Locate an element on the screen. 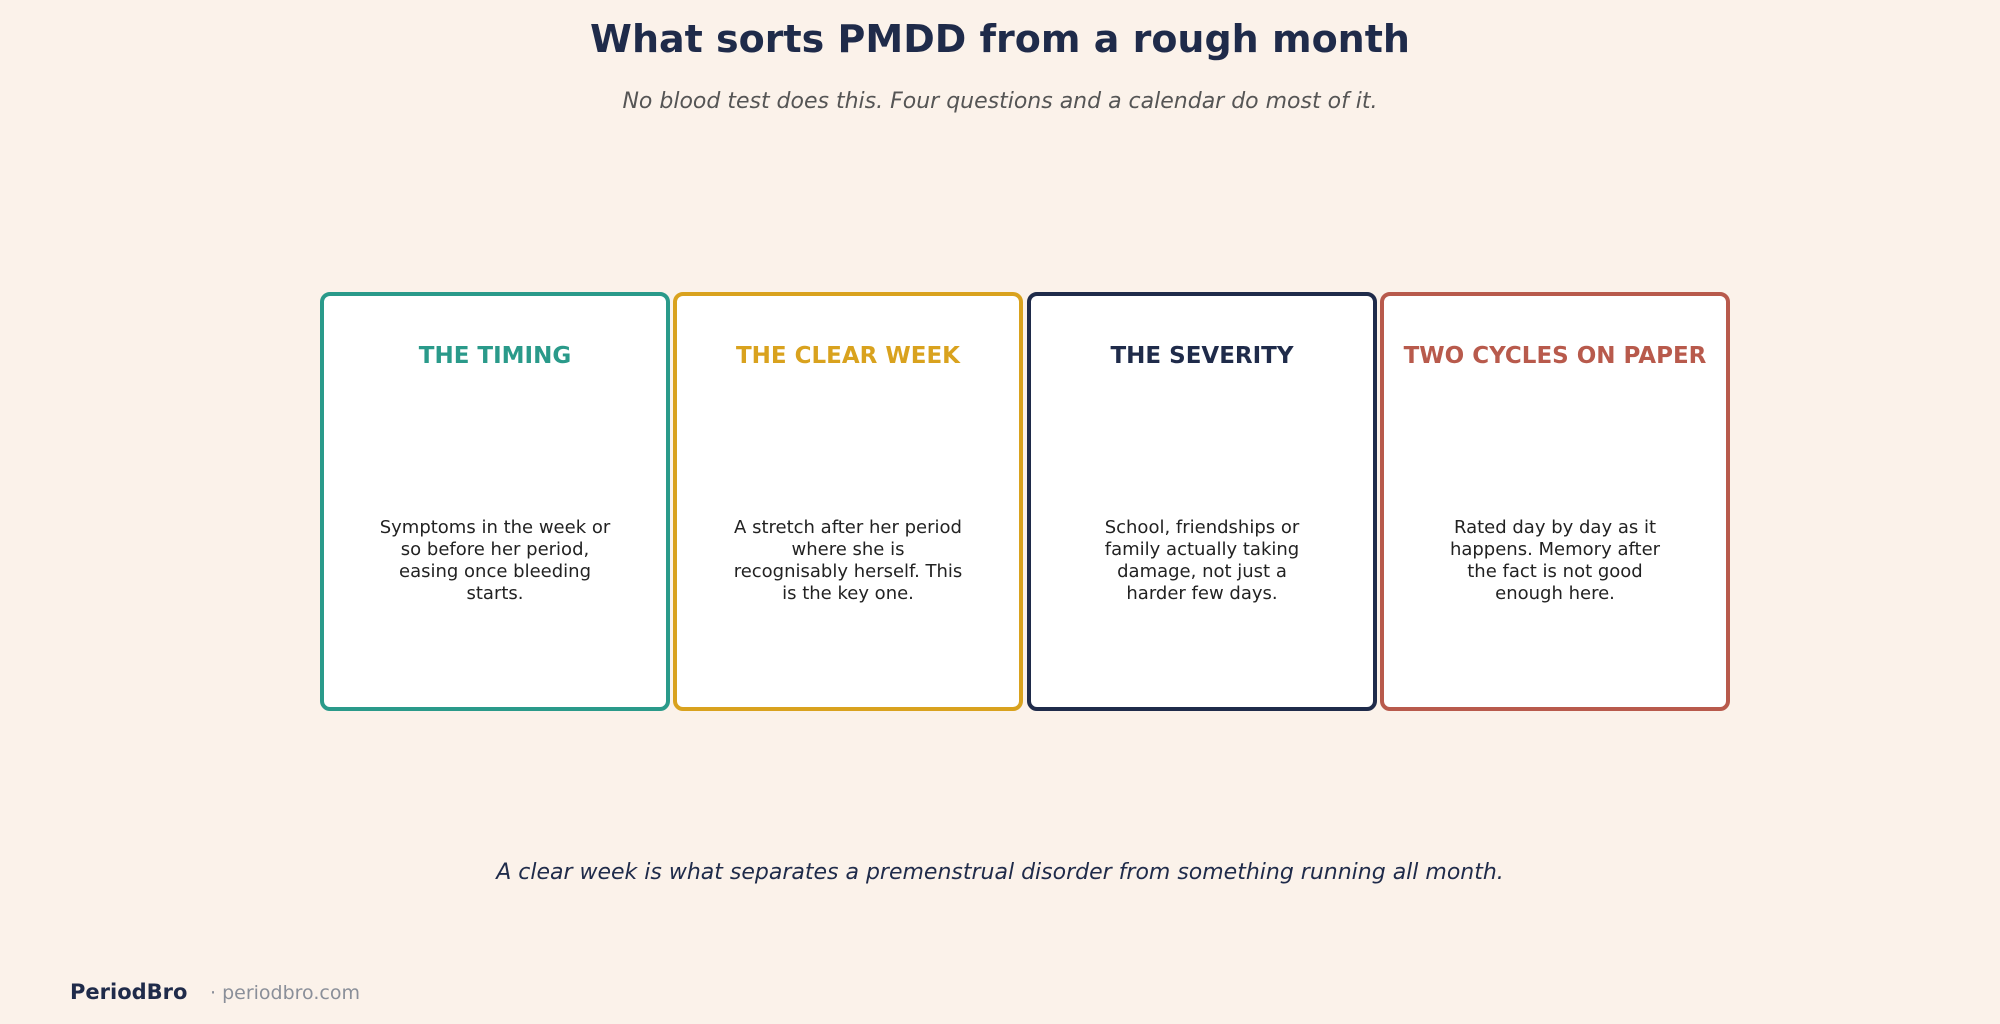 This screenshot has height=1024, width=2000. card-title: THE SEVERITY is located at coordinates (1202, 356).